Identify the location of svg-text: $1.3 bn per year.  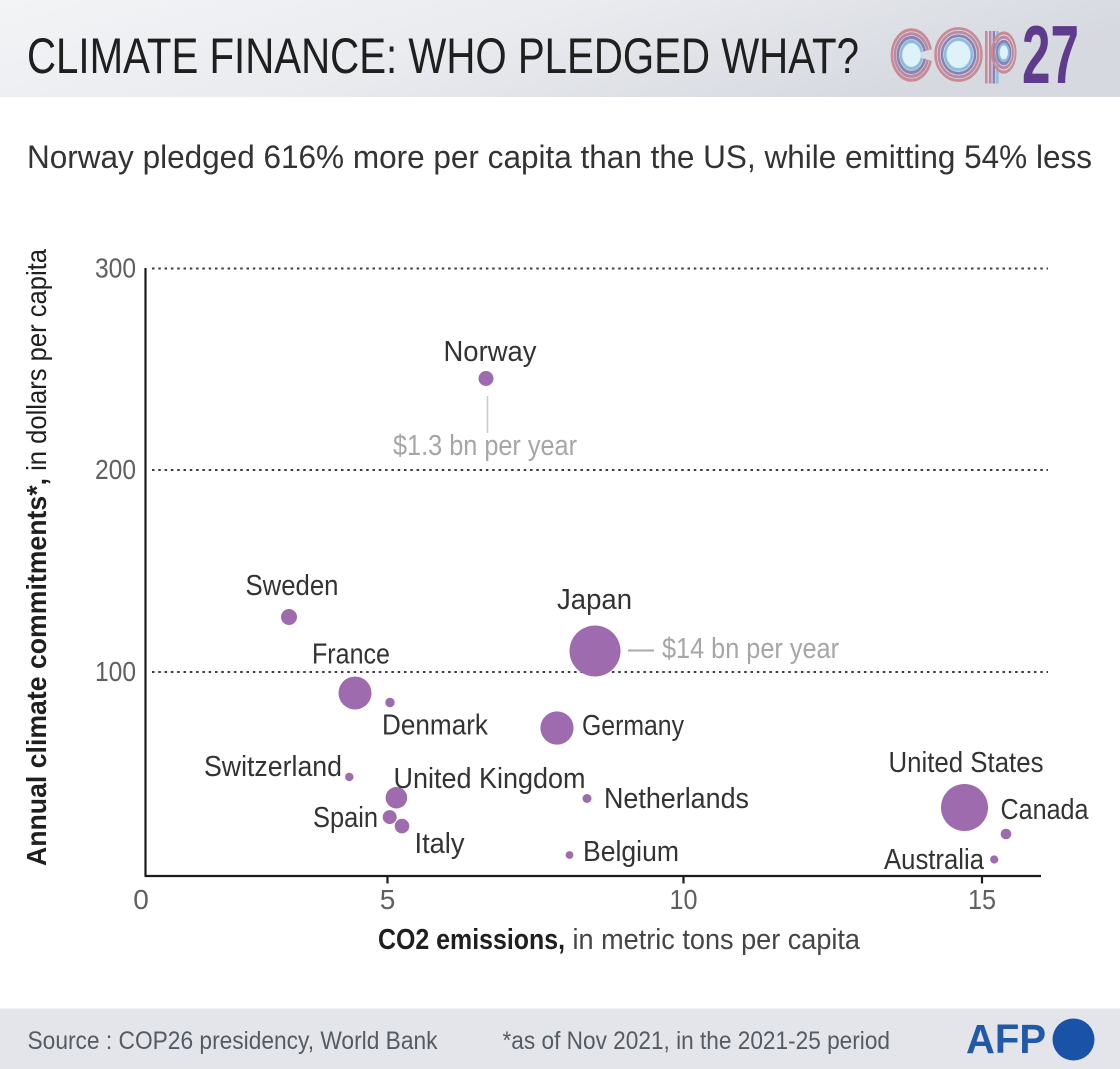
(485, 446).